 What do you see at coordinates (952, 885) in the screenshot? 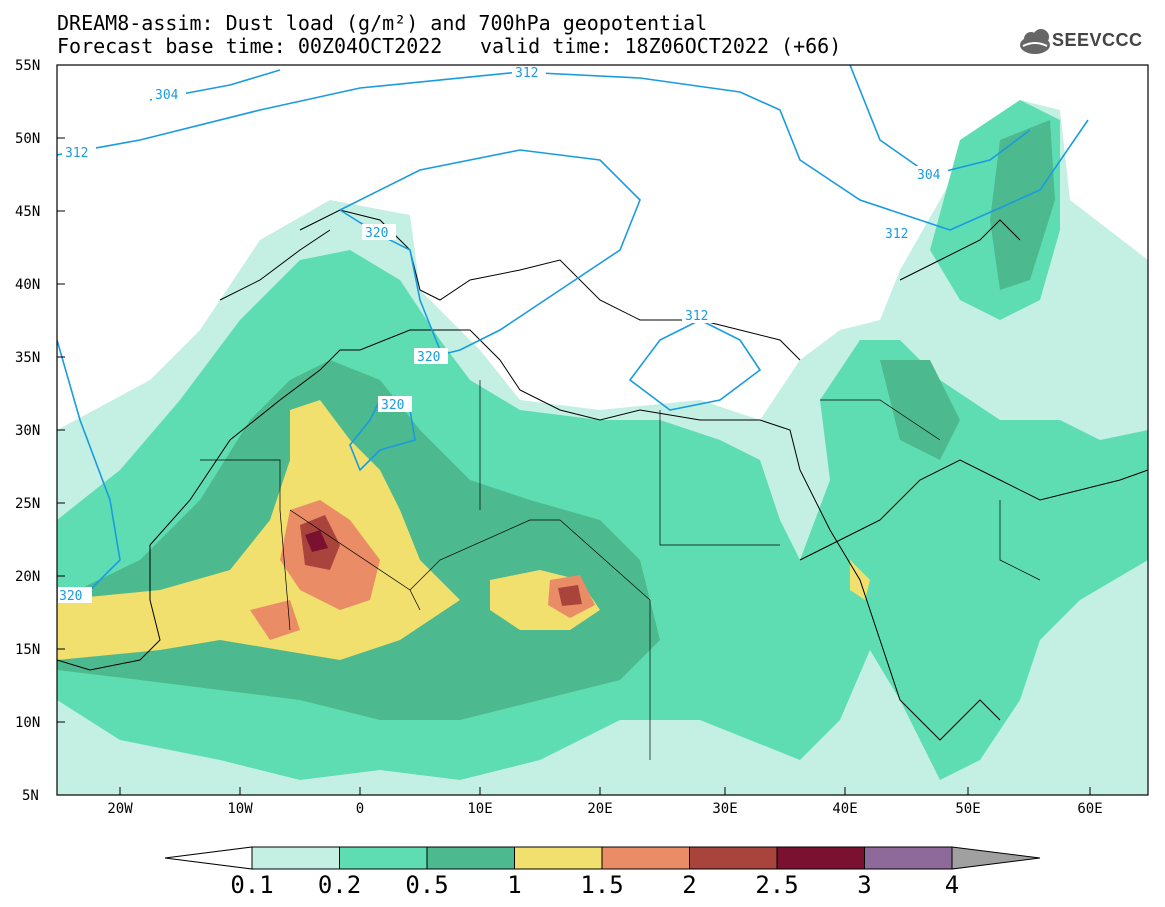
I see `colorbar-label: 4` at bounding box center [952, 885].